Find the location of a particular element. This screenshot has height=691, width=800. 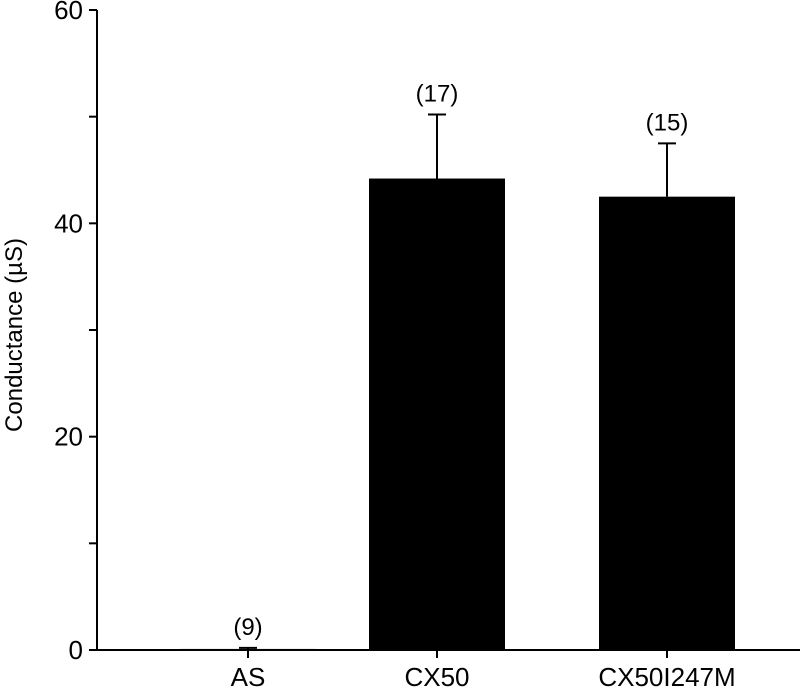

y-tick-label: 40 is located at coordinates (68, 223).